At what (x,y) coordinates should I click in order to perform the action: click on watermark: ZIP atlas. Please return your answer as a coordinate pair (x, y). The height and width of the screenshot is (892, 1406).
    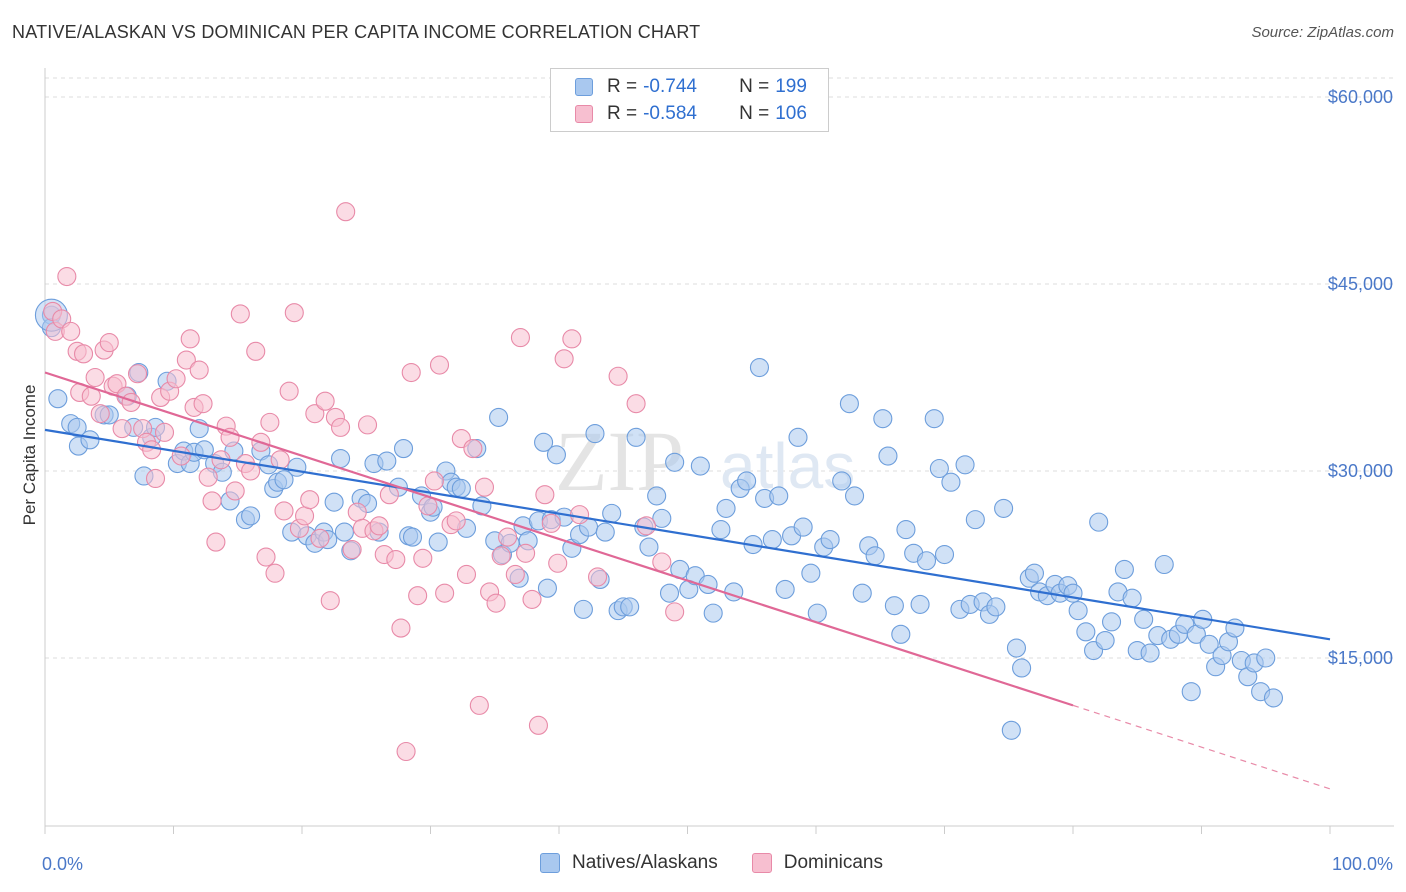
    Looking at the image, I should click on (705, 461).